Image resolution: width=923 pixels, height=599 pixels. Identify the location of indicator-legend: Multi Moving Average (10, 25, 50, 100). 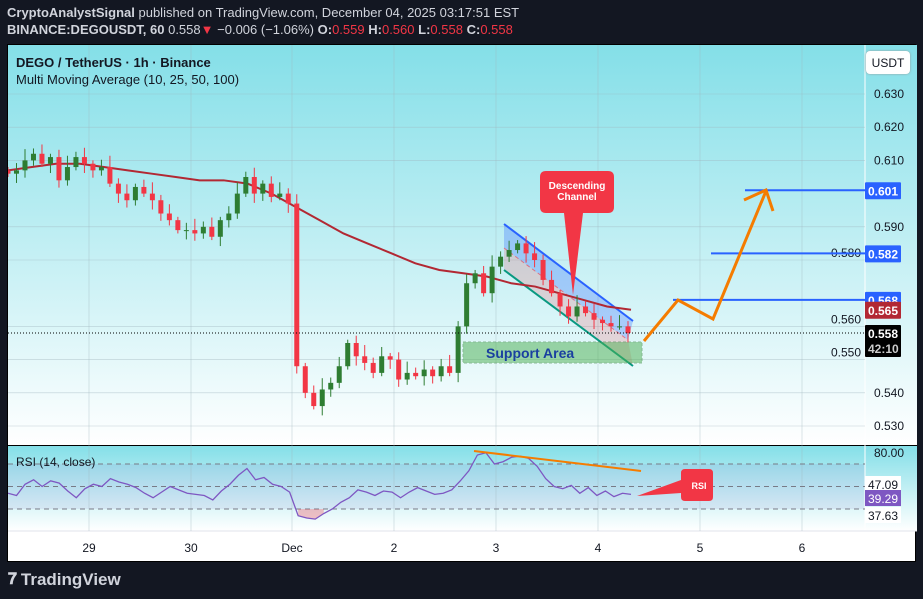
(128, 79).